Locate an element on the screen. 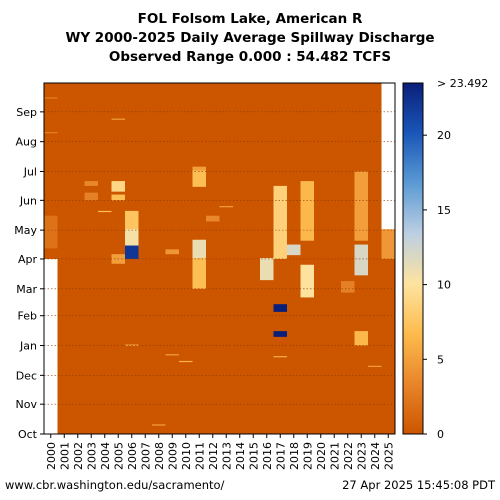  chart-title-line-1: FOL Folsom Lake, American R is located at coordinates (250, 19).